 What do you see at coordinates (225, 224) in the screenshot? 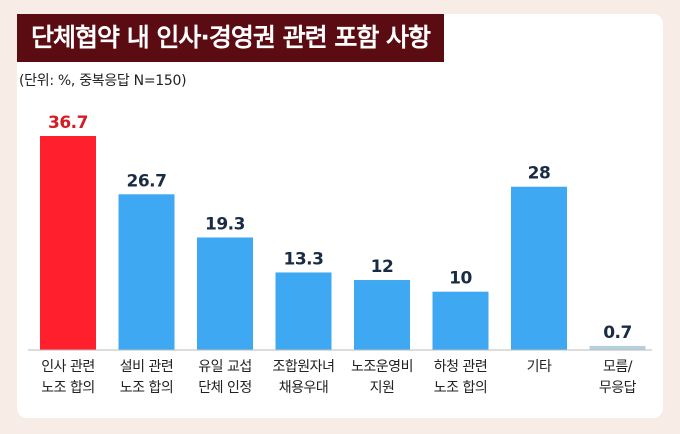
I see `value-label-2: 19.3` at bounding box center [225, 224].